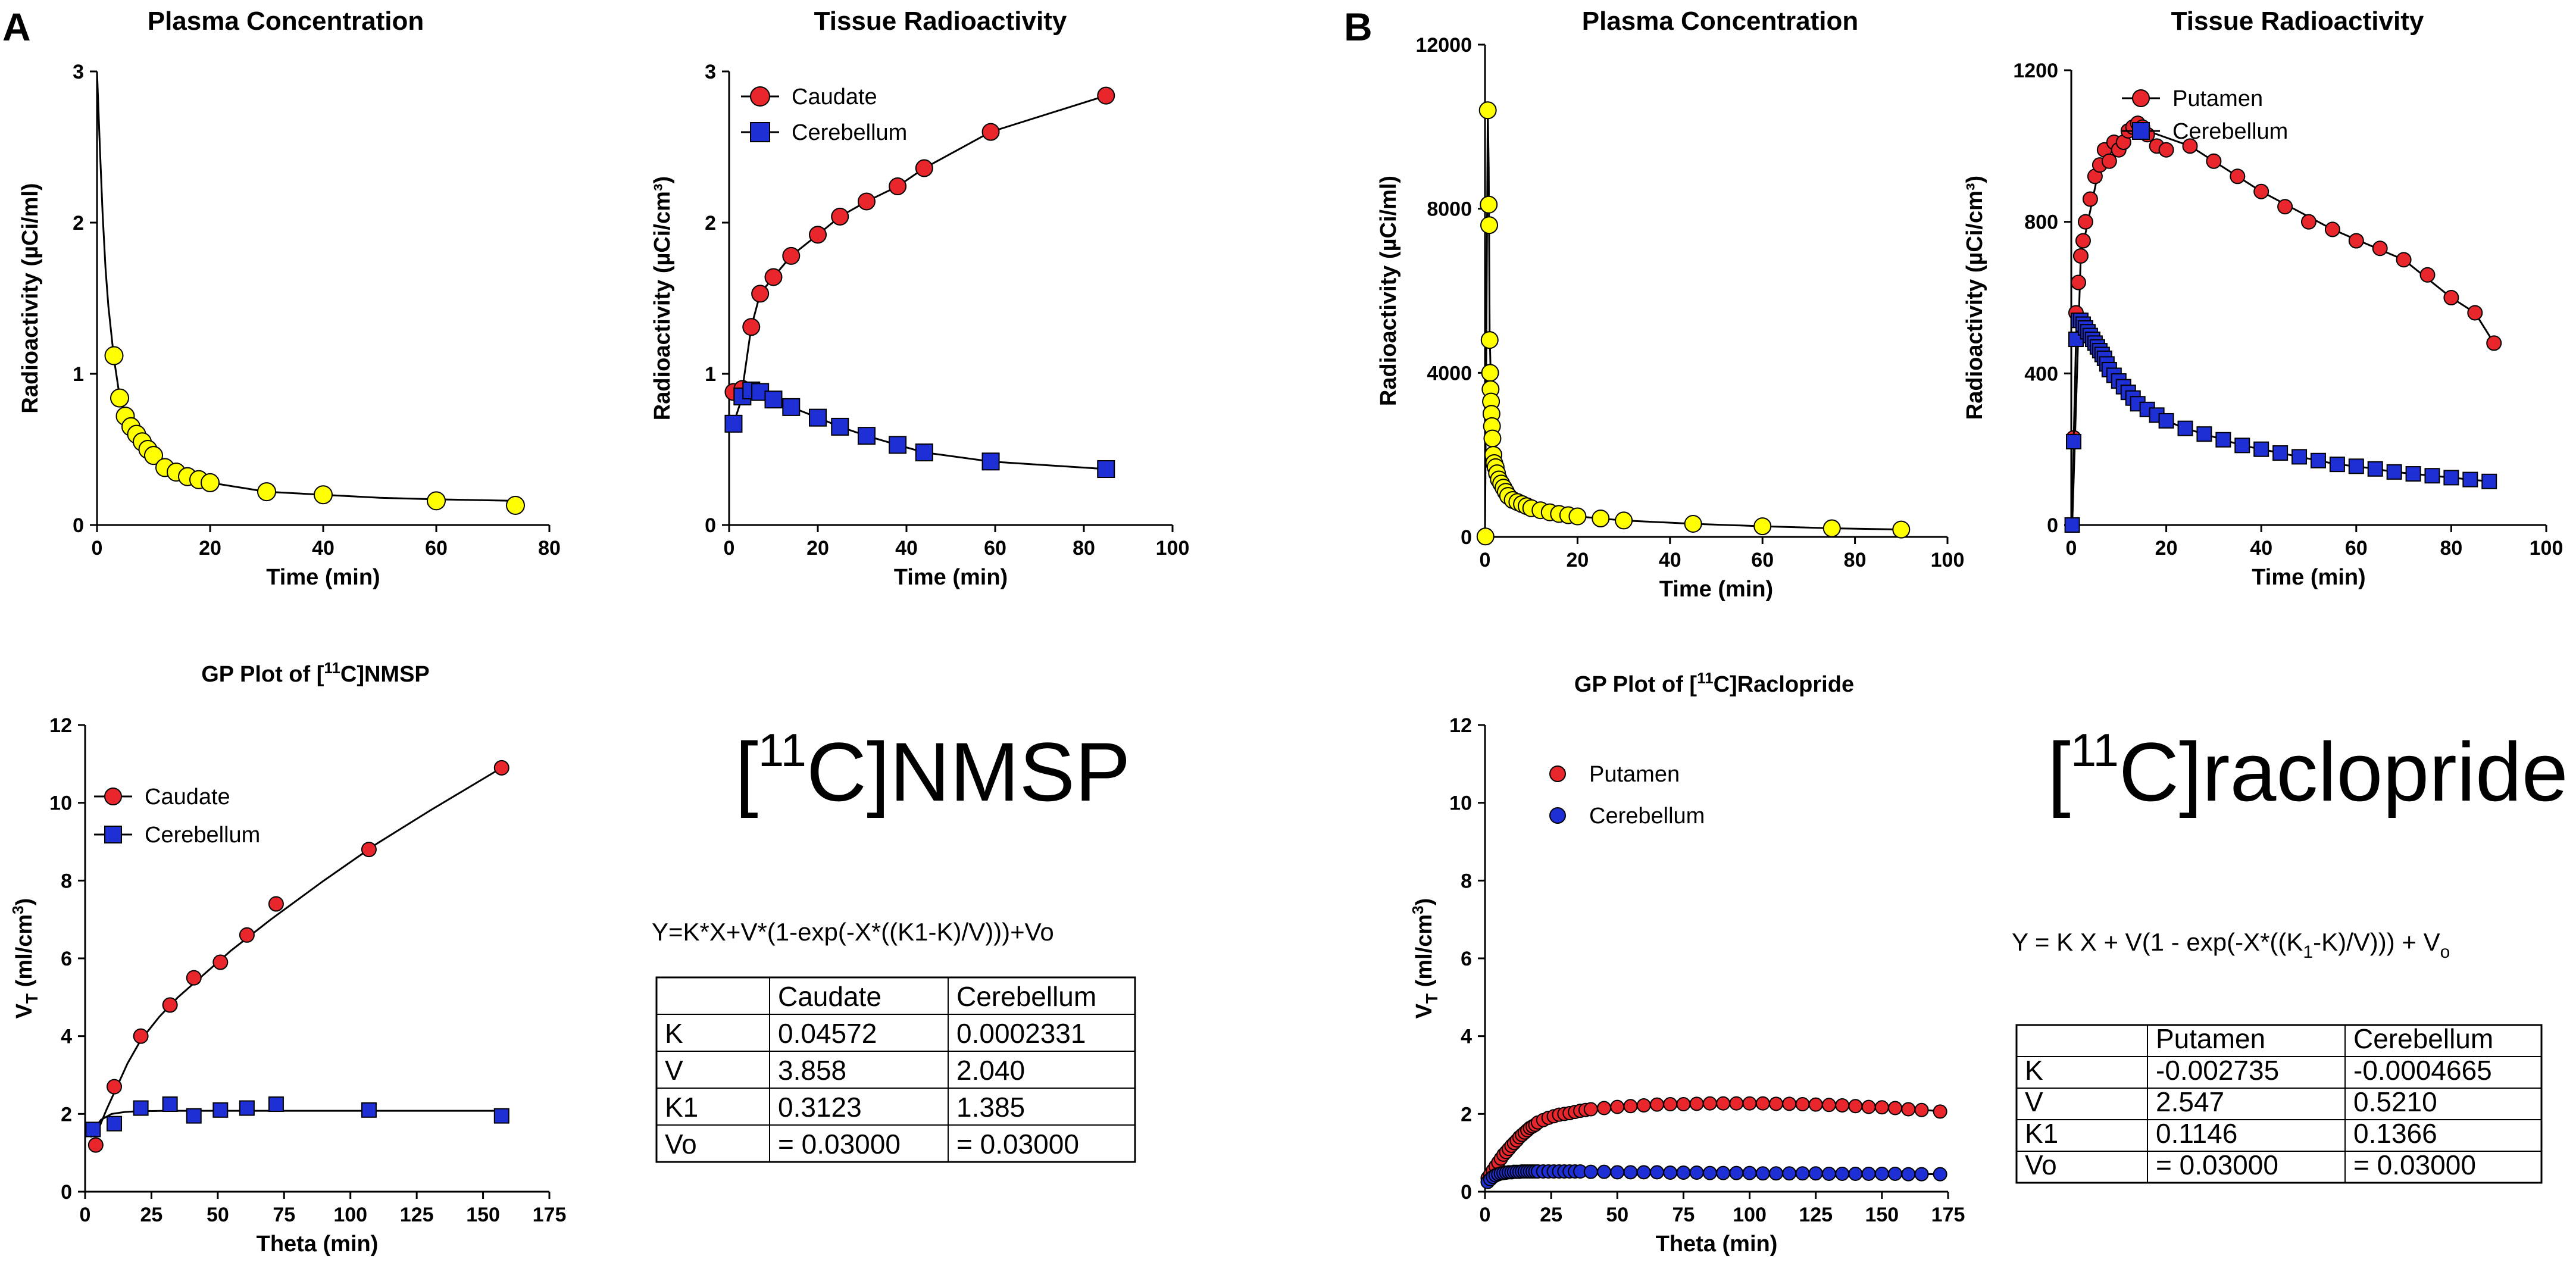 The height and width of the screenshot is (1278, 2576). Describe the element at coordinates (1750, 1215) in the screenshot. I see `x-tick-label: 100` at that location.